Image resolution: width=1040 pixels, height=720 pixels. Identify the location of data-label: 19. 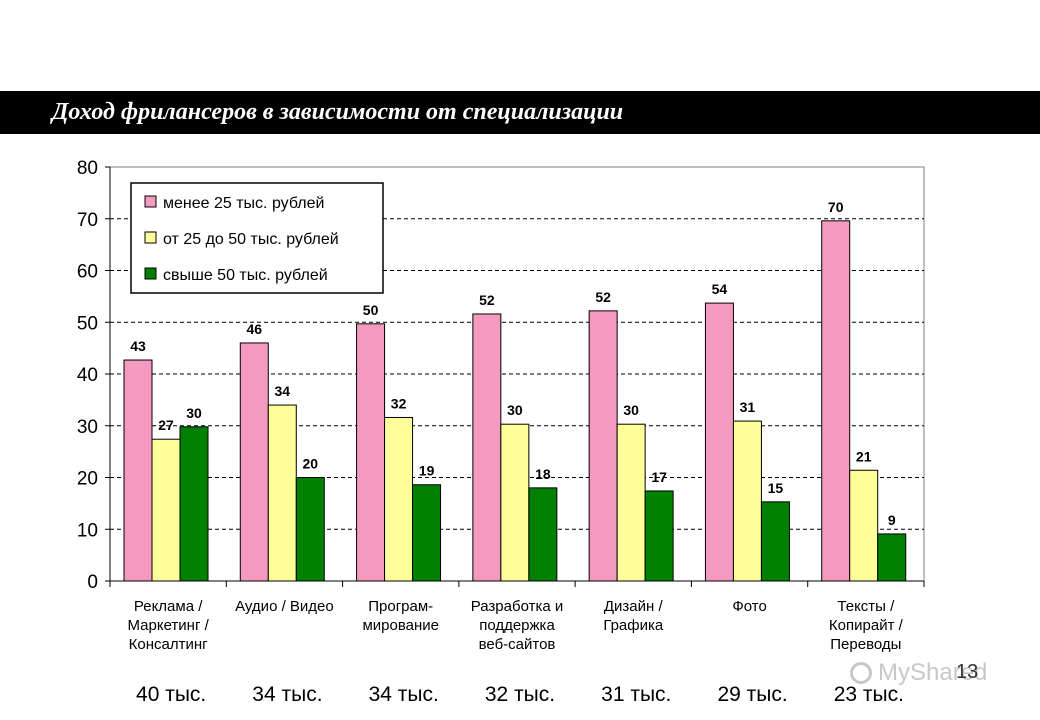
(427, 471).